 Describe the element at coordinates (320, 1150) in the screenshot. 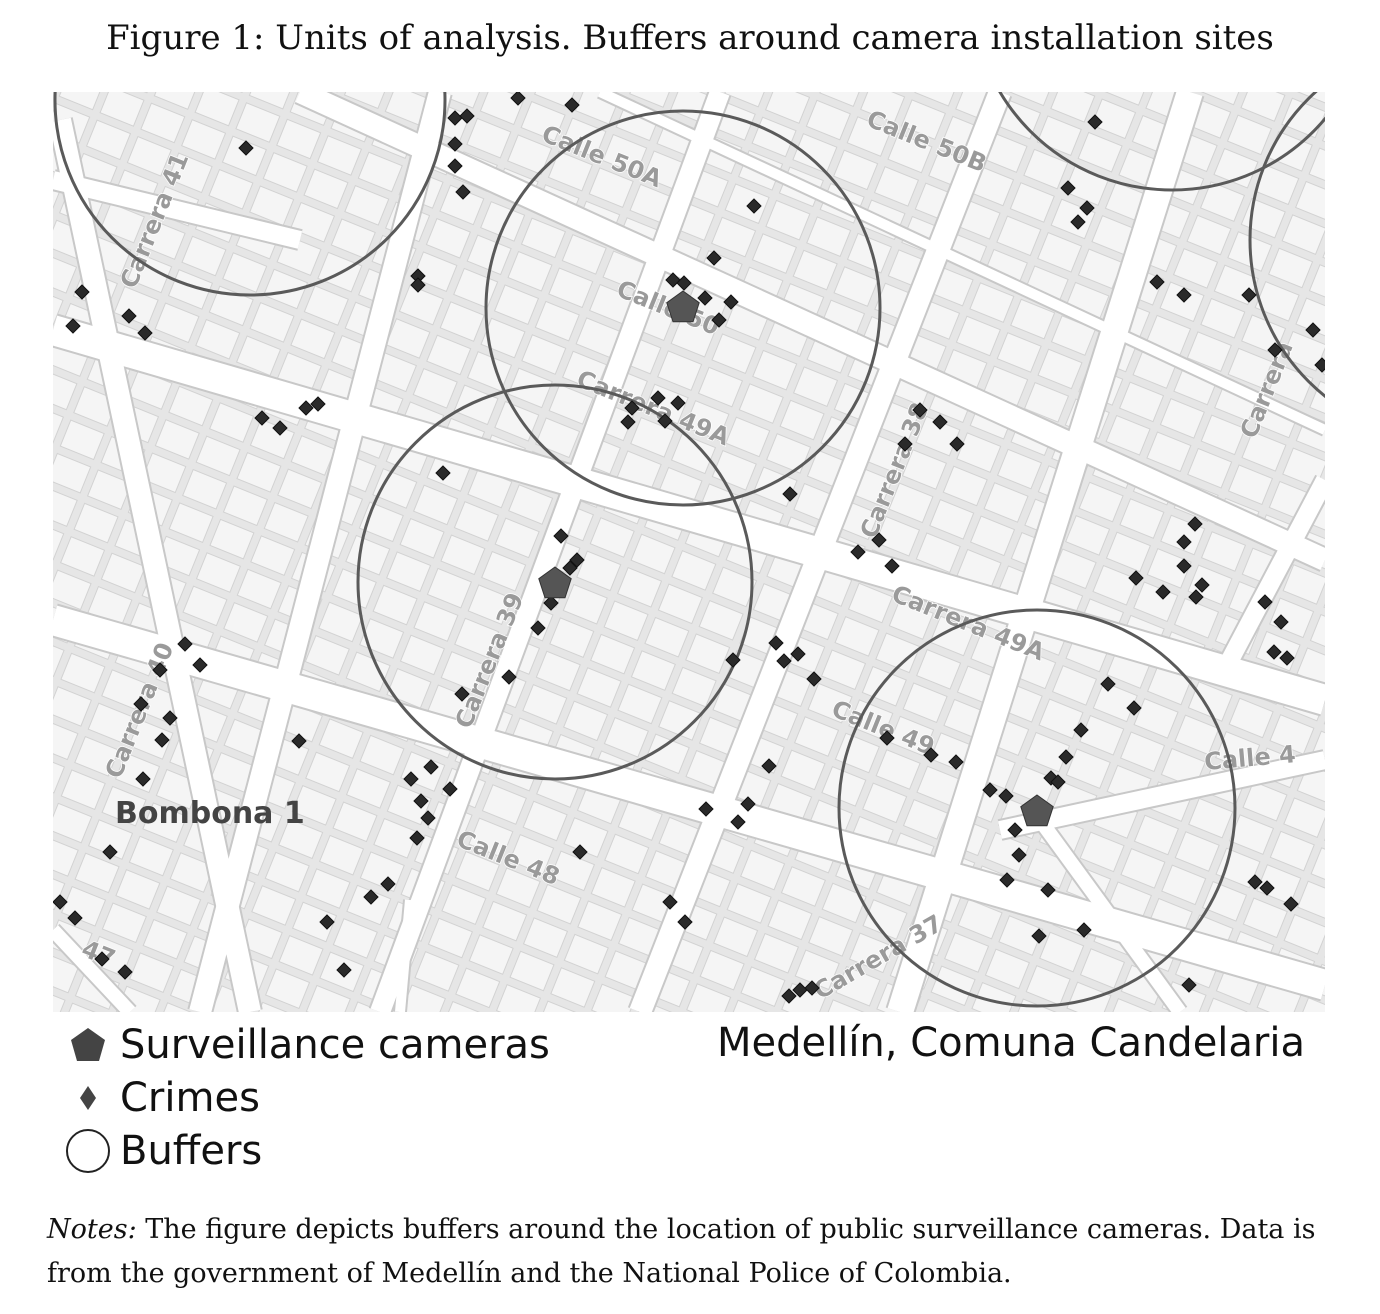

I see `legend-item-buffers: Buffers` at that location.